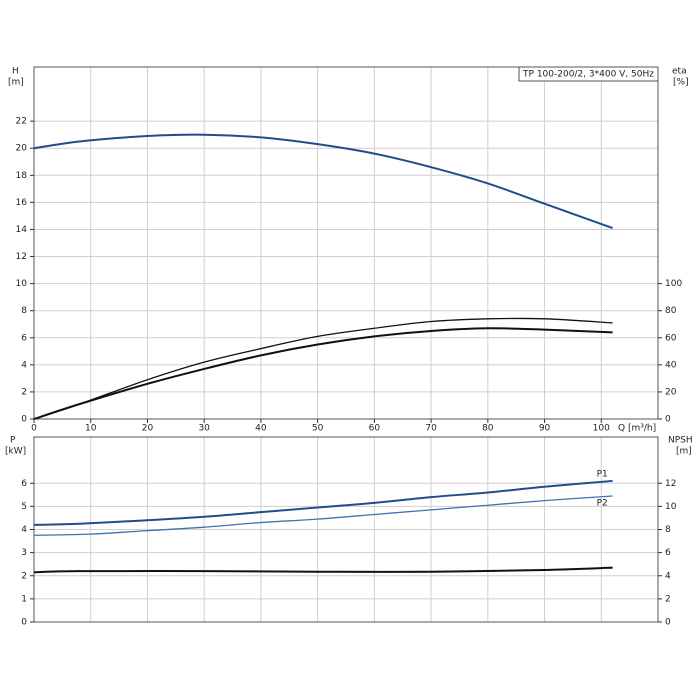 This screenshot has width=700, height=700. What do you see at coordinates (91, 429) in the screenshot?
I see `x-tick-label: 10` at bounding box center [91, 429].